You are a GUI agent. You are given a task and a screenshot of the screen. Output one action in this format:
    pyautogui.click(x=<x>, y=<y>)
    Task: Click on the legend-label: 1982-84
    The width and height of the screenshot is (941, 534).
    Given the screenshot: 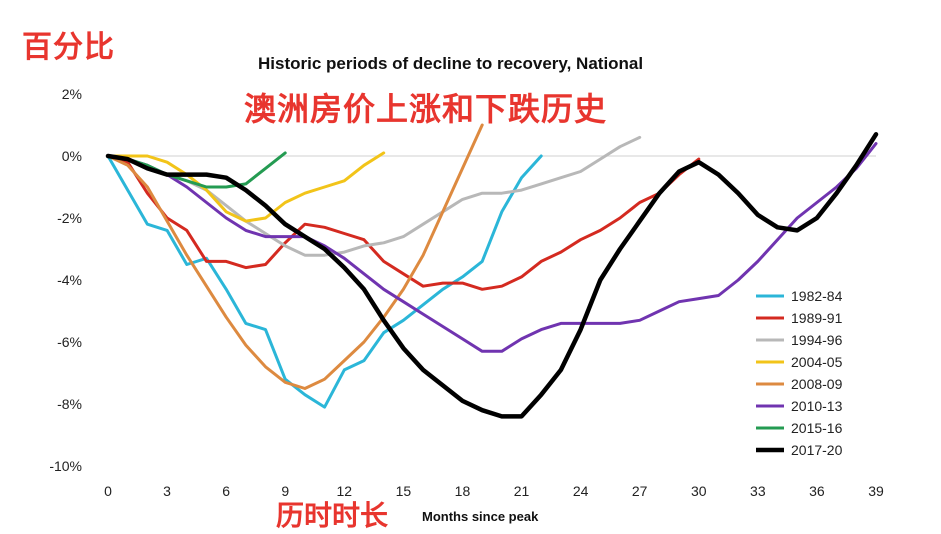 What is the action you would take?
    pyautogui.click(x=817, y=296)
    